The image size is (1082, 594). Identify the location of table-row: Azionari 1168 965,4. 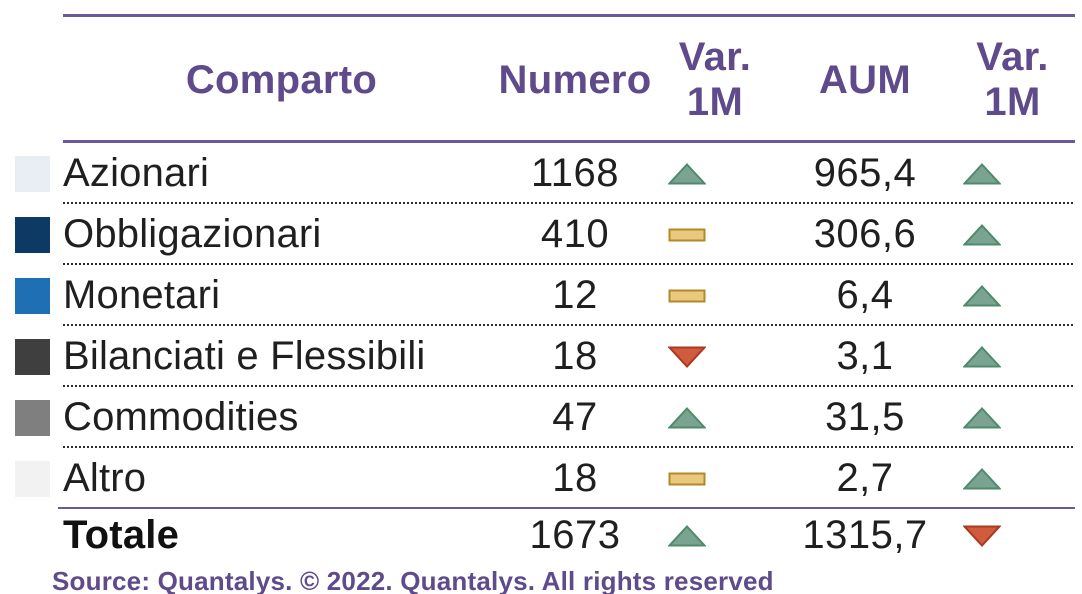
(541, 173).